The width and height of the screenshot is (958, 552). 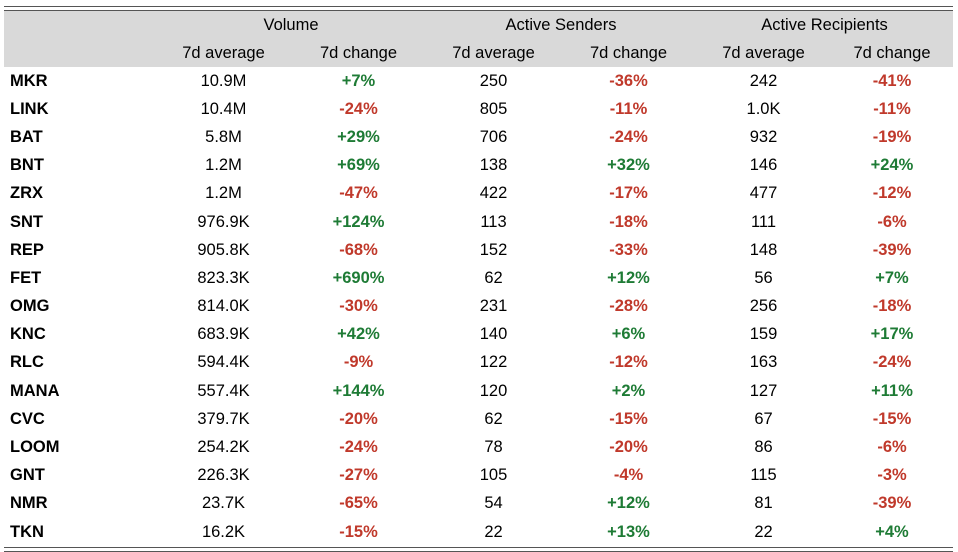 I want to click on senders-change-cell: -24%, so click(x=628, y=136).